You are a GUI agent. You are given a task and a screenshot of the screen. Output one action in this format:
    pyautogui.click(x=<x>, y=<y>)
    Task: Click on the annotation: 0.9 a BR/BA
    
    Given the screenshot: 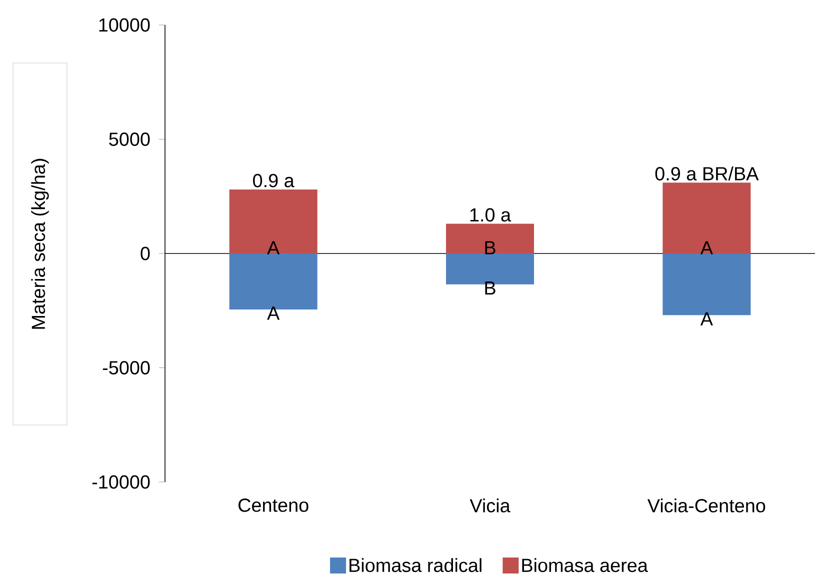 What is the action you would take?
    pyautogui.click(x=707, y=173)
    